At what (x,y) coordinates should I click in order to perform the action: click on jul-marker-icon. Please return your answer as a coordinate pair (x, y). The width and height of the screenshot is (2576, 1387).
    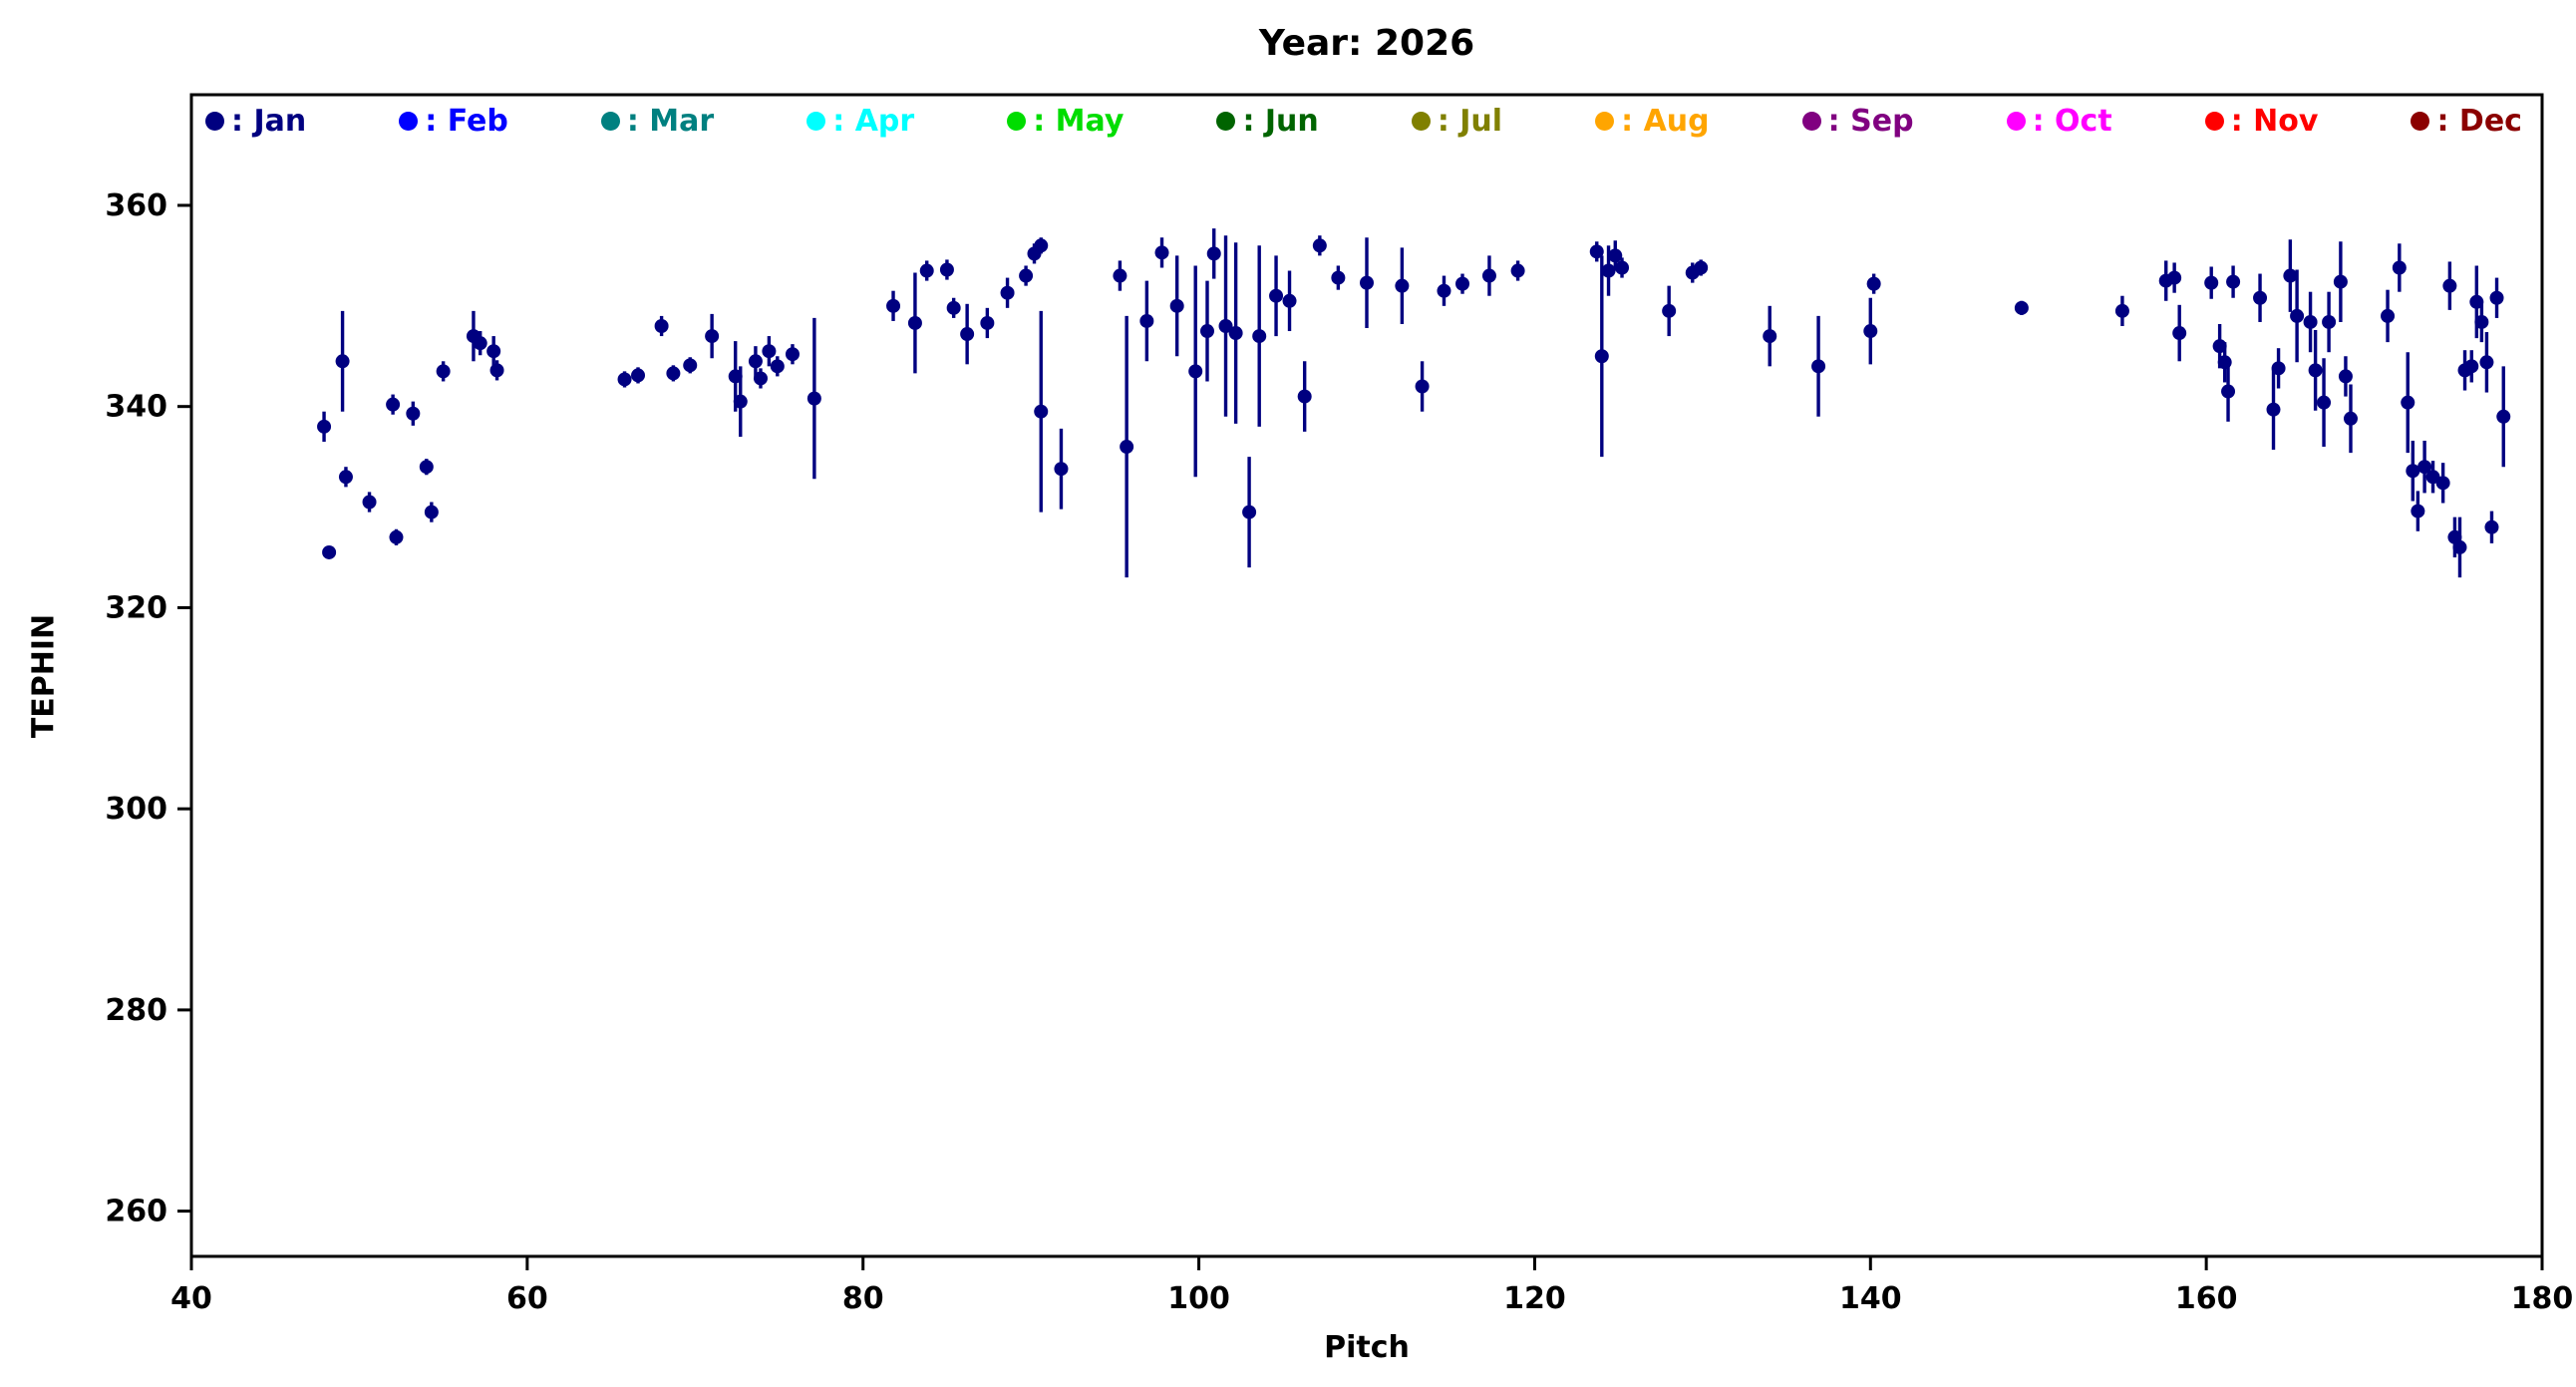
    Looking at the image, I should click on (1421, 121).